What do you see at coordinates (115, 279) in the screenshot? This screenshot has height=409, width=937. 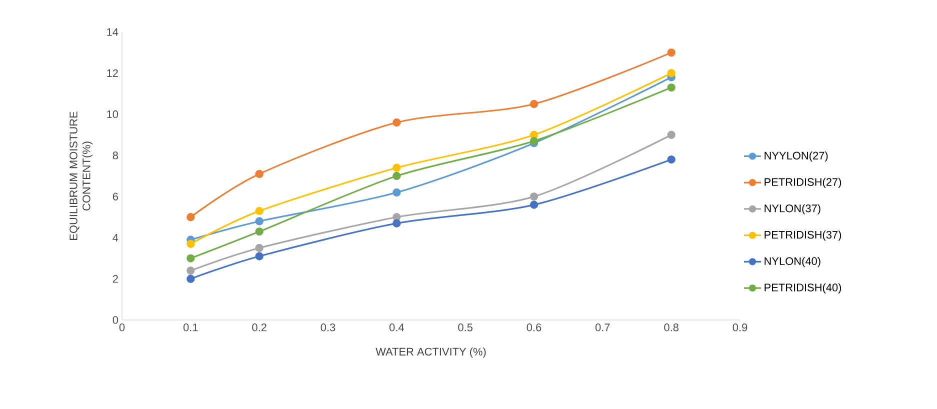 I see `y-tick-label: 2` at bounding box center [115, 279].